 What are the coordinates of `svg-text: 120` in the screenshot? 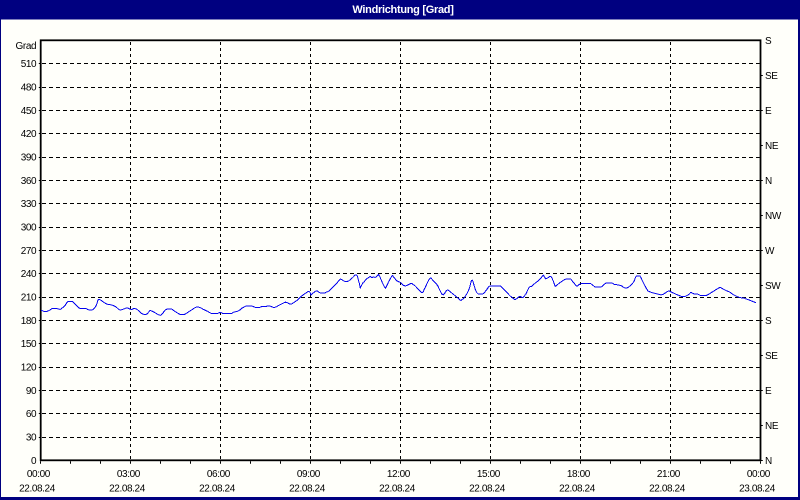 It's located at (29, 368).